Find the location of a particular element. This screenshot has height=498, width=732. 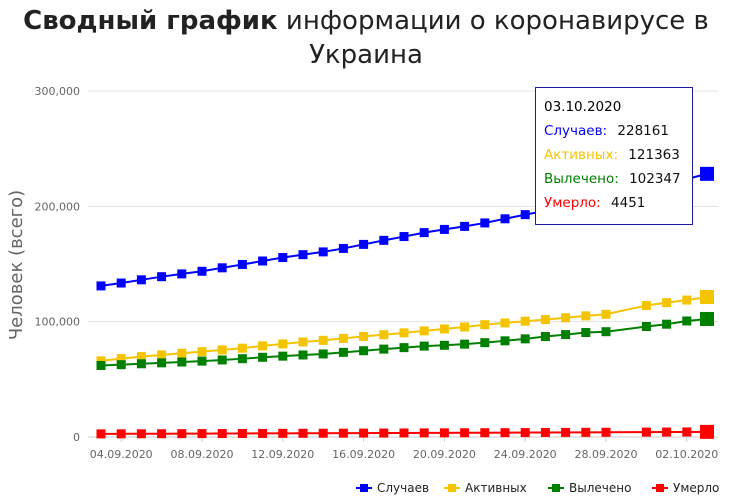

legend-item-label: Вылечено is located at coordinates (600, 488).